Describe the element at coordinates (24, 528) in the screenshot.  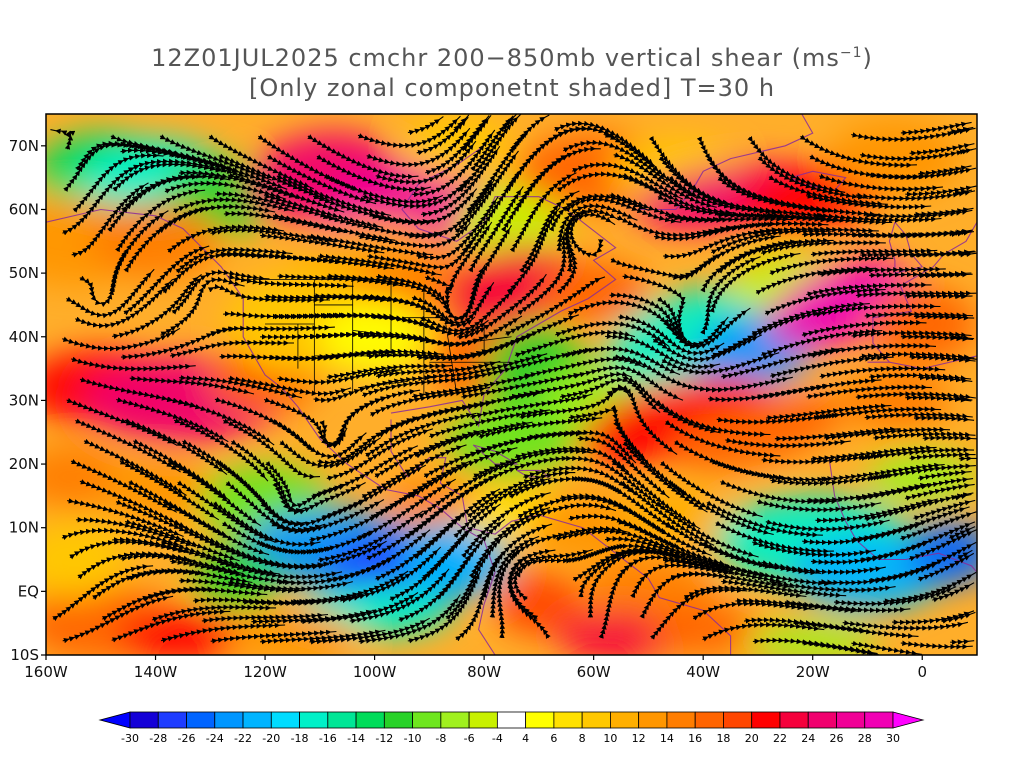
I see `lat-label: 10N` at that location.